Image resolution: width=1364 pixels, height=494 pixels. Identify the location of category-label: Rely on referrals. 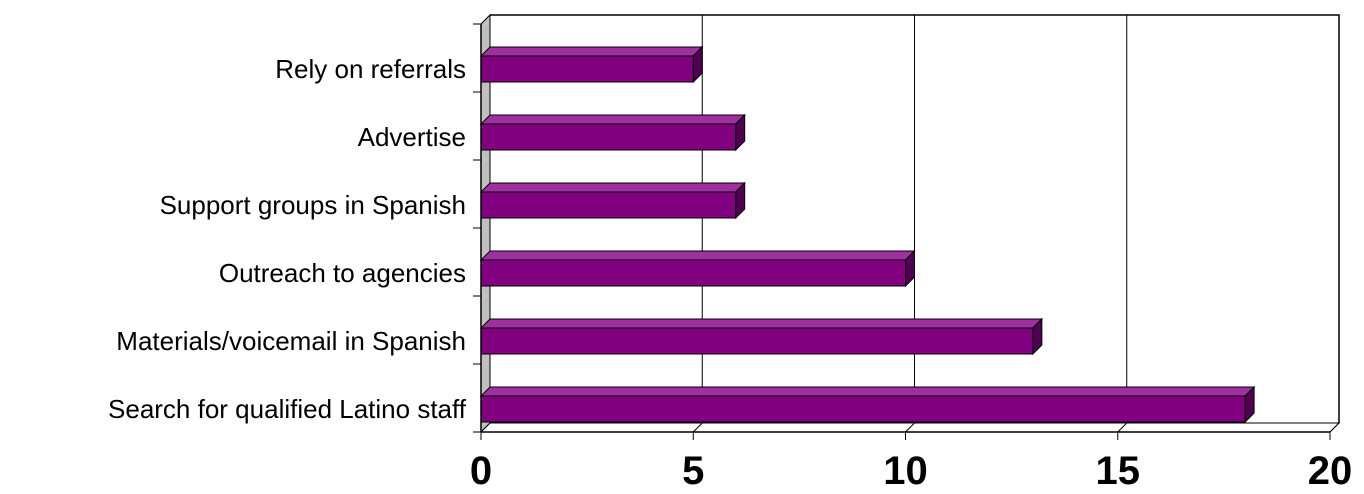
(370, 69).